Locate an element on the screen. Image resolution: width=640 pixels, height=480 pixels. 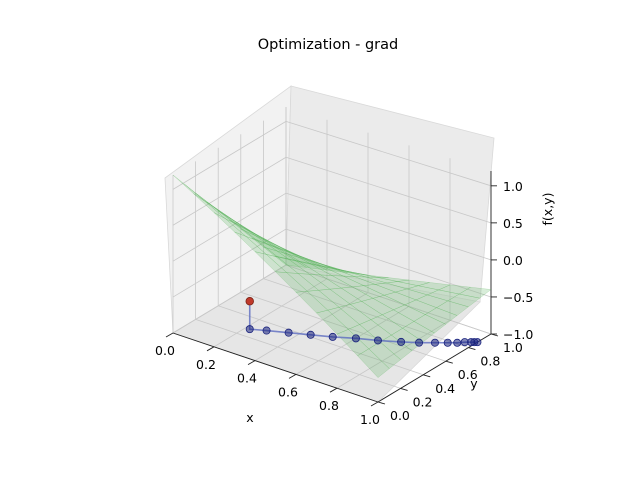
x-axis-label: x is located at coordinates (249, 417).